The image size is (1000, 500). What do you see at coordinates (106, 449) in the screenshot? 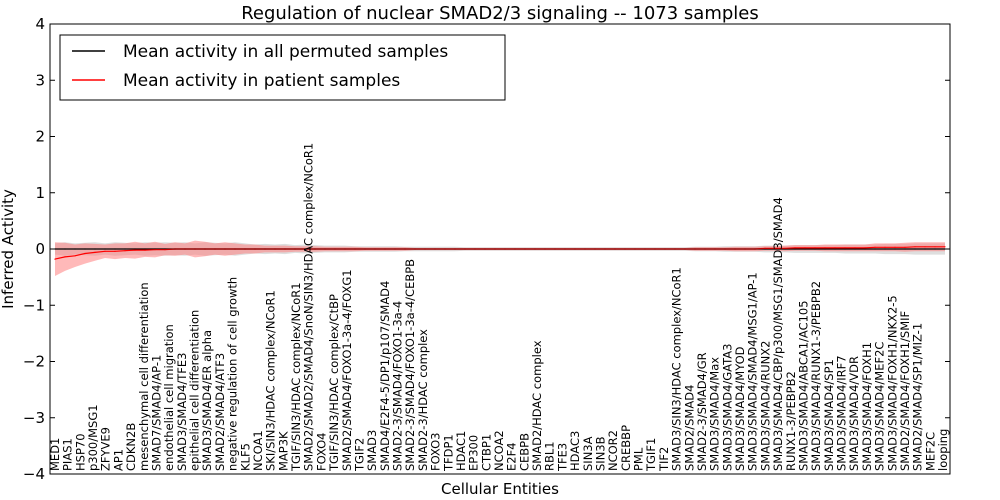
I see `entity-label-4: ZFYVE9` at bounding box center [106, 449].